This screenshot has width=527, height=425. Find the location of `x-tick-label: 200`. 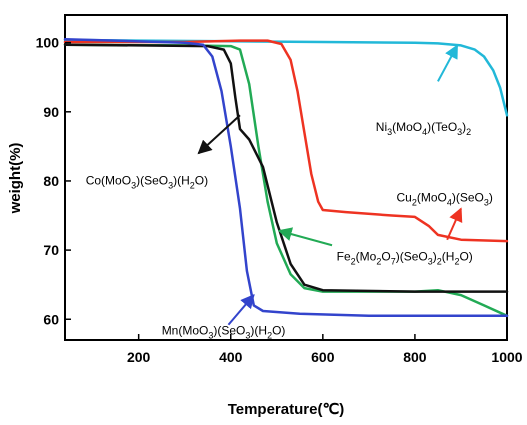

x-tick-label: 200 is located at coordinates (139, 357).